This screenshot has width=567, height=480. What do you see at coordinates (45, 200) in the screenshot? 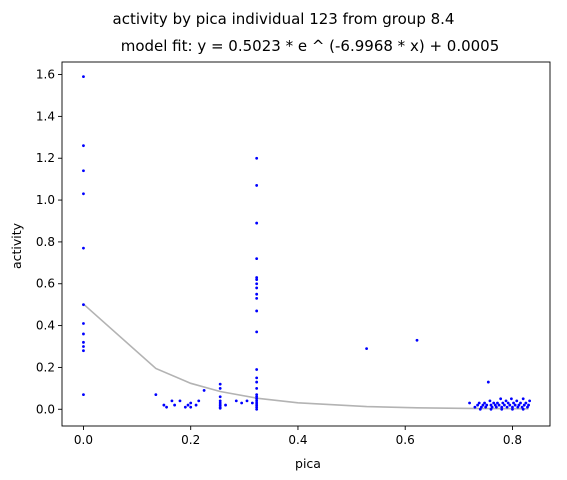
I see `y-tick-label: 1.0` at bounding box center [45, 200].